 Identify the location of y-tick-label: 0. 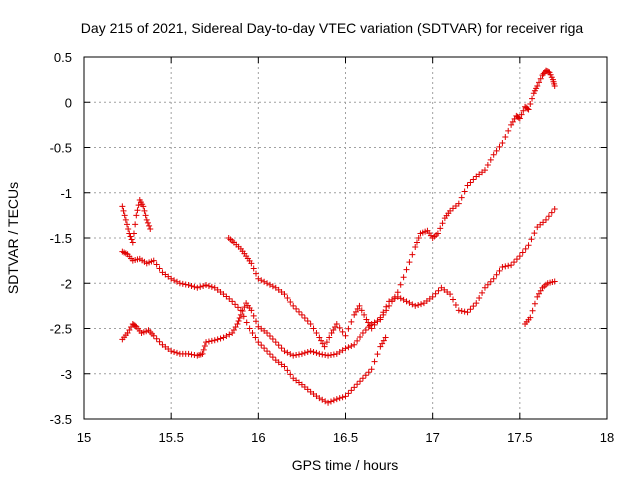
(68, 102).